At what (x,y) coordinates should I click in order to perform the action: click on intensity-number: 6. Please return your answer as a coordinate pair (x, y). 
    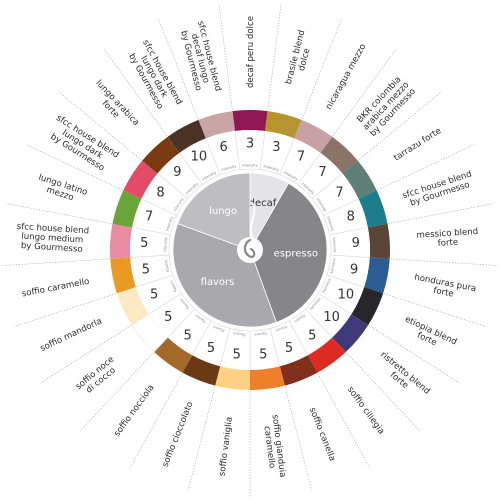
    Looking at the image, I should click on (223, 147).